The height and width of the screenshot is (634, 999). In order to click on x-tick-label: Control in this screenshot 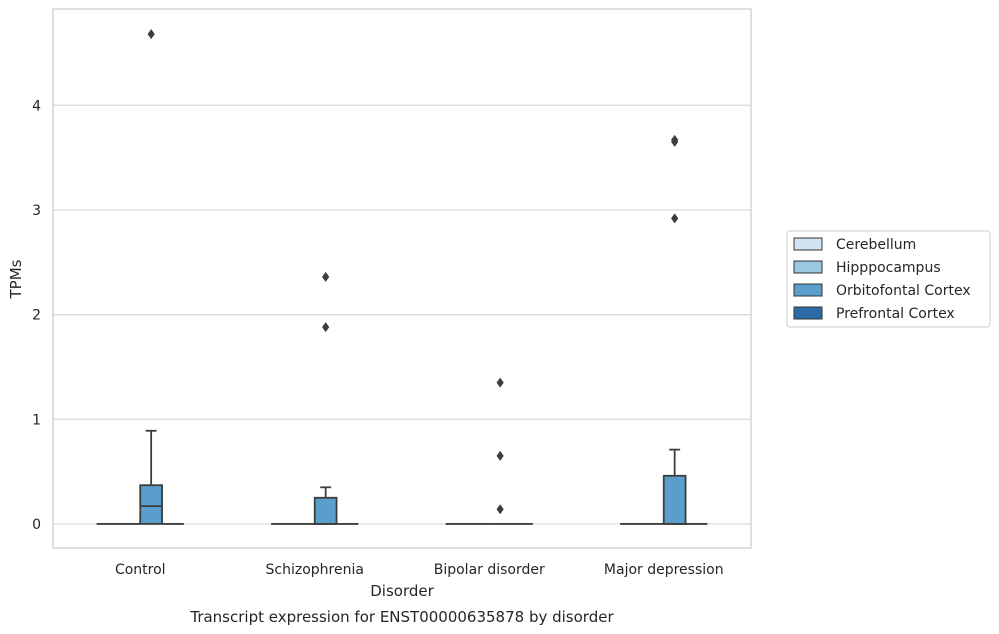, I will do `click(140, 570)`.